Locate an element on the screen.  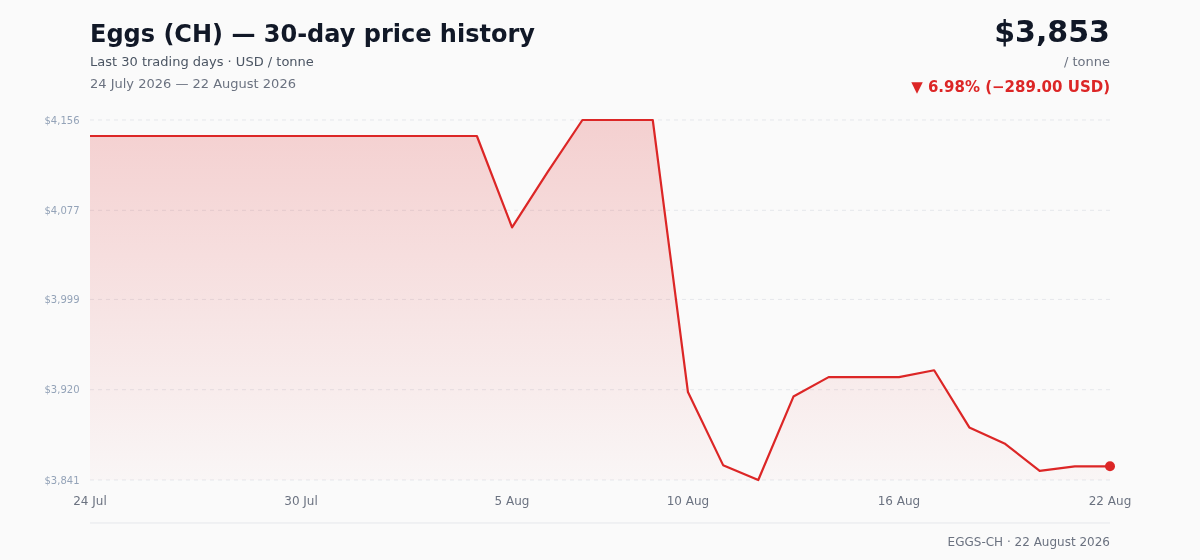
x-tick-label: 30 Jul is located at coordinates (301, 501).